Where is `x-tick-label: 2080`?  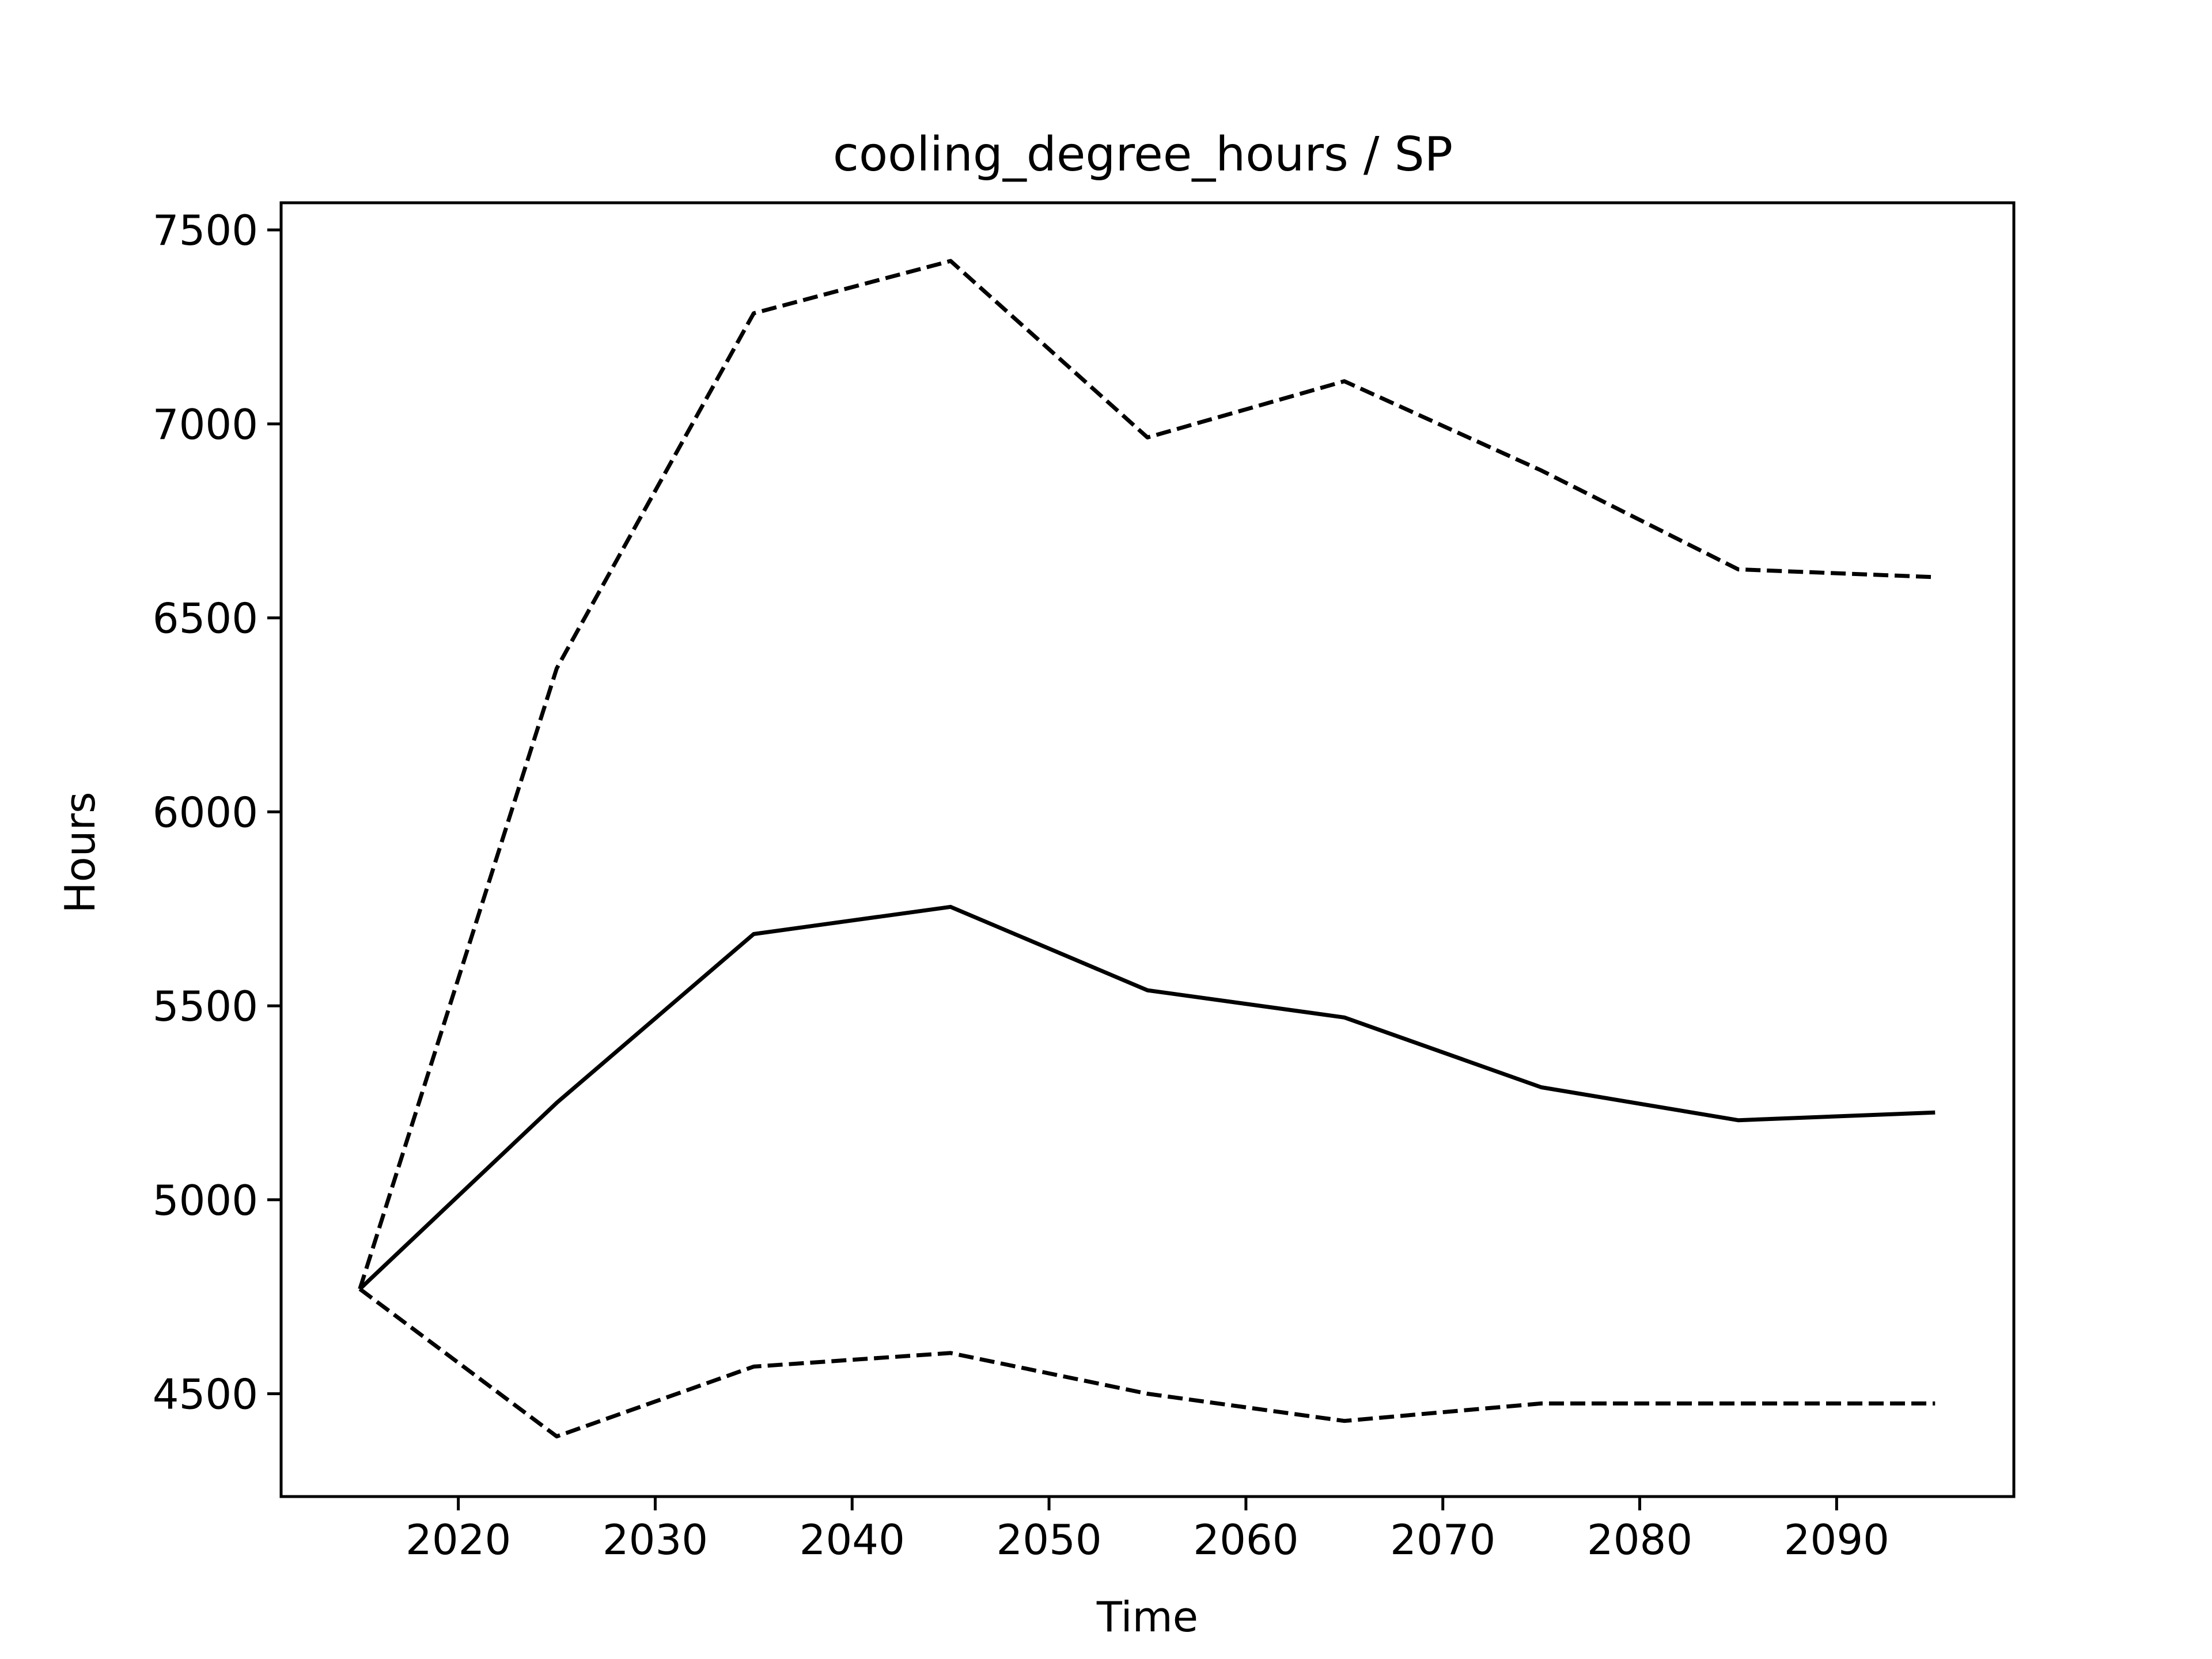 x-tick-label: 2080 is located at coordinates (1639, 1540).